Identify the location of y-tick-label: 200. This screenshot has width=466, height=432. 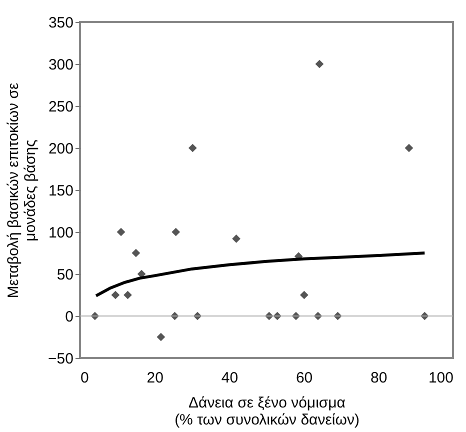
(61, 149).